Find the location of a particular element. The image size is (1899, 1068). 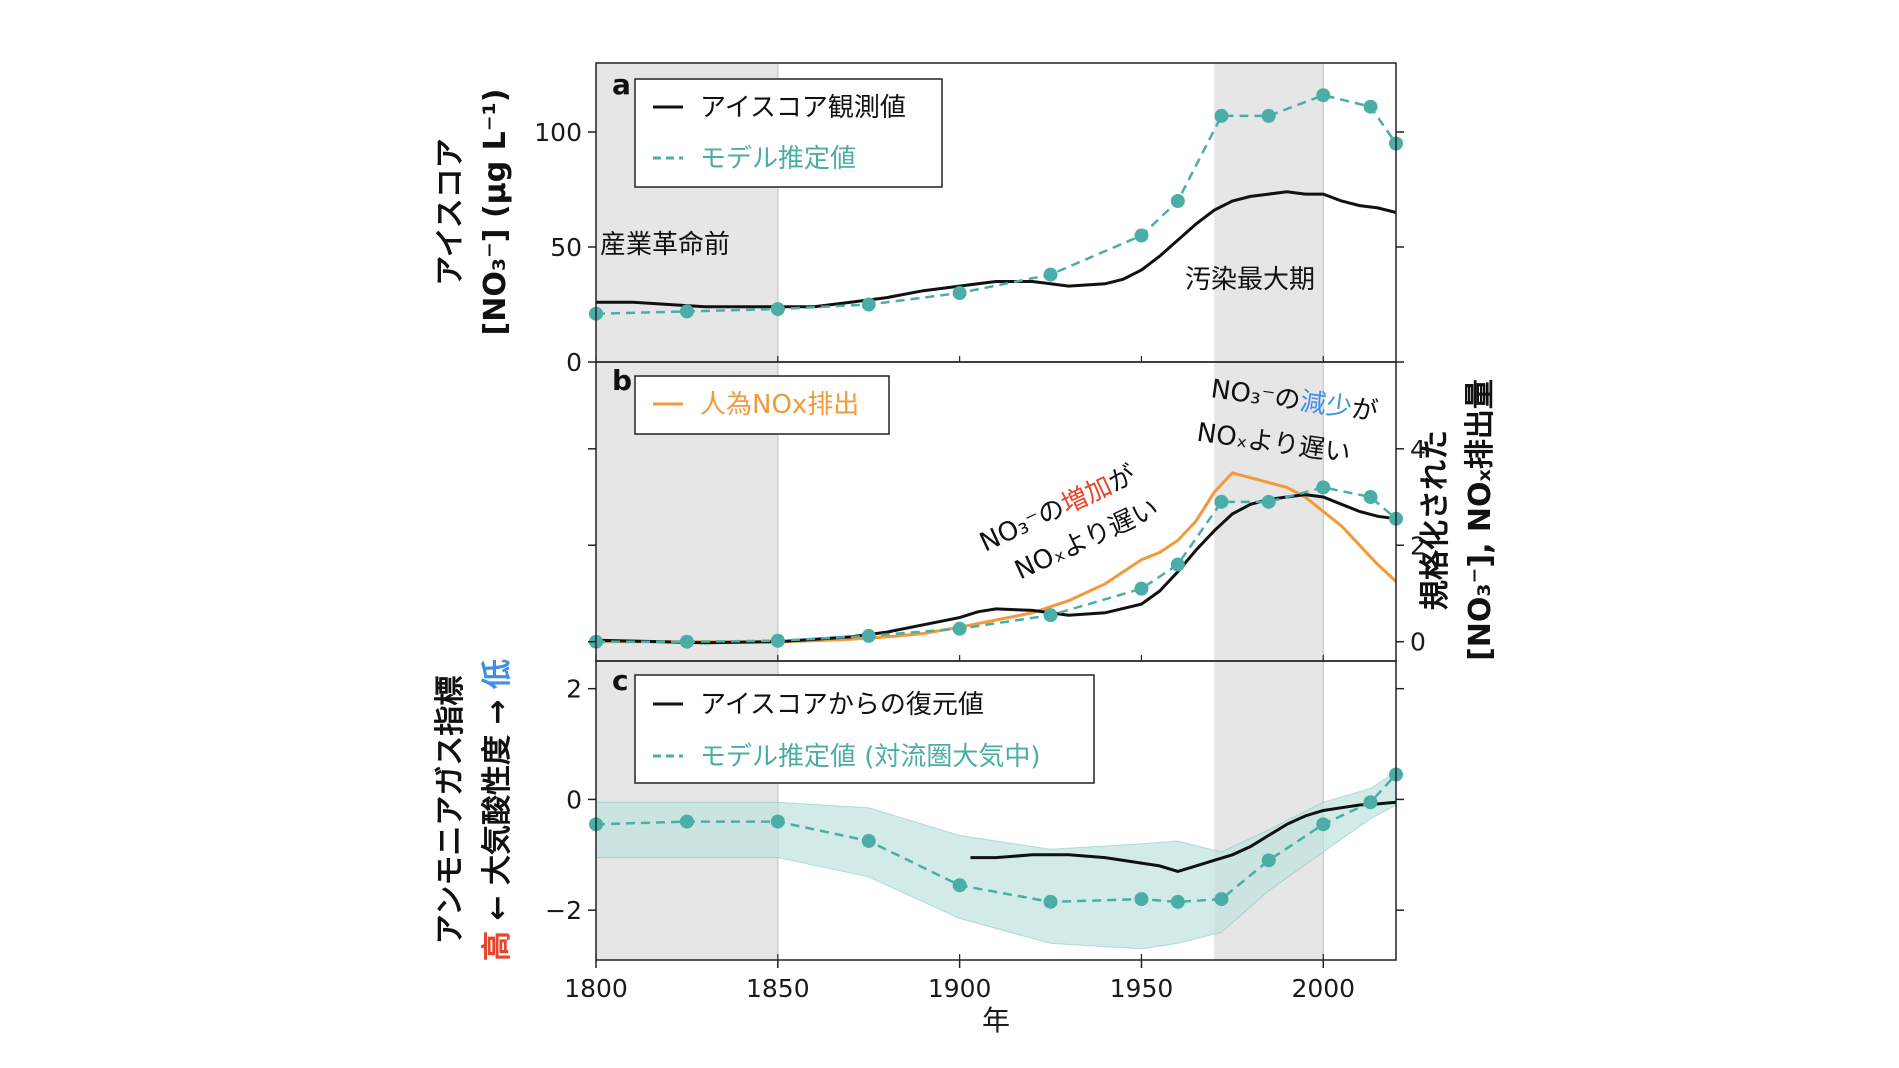

peak-pollution-label: 汚染最大期 is located at coordinates (1250, 280).